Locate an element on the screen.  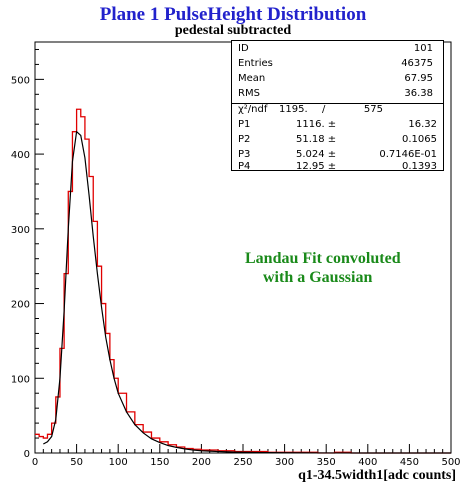
stats-chi2-value: 1195. is located at coordinates (293, 109).